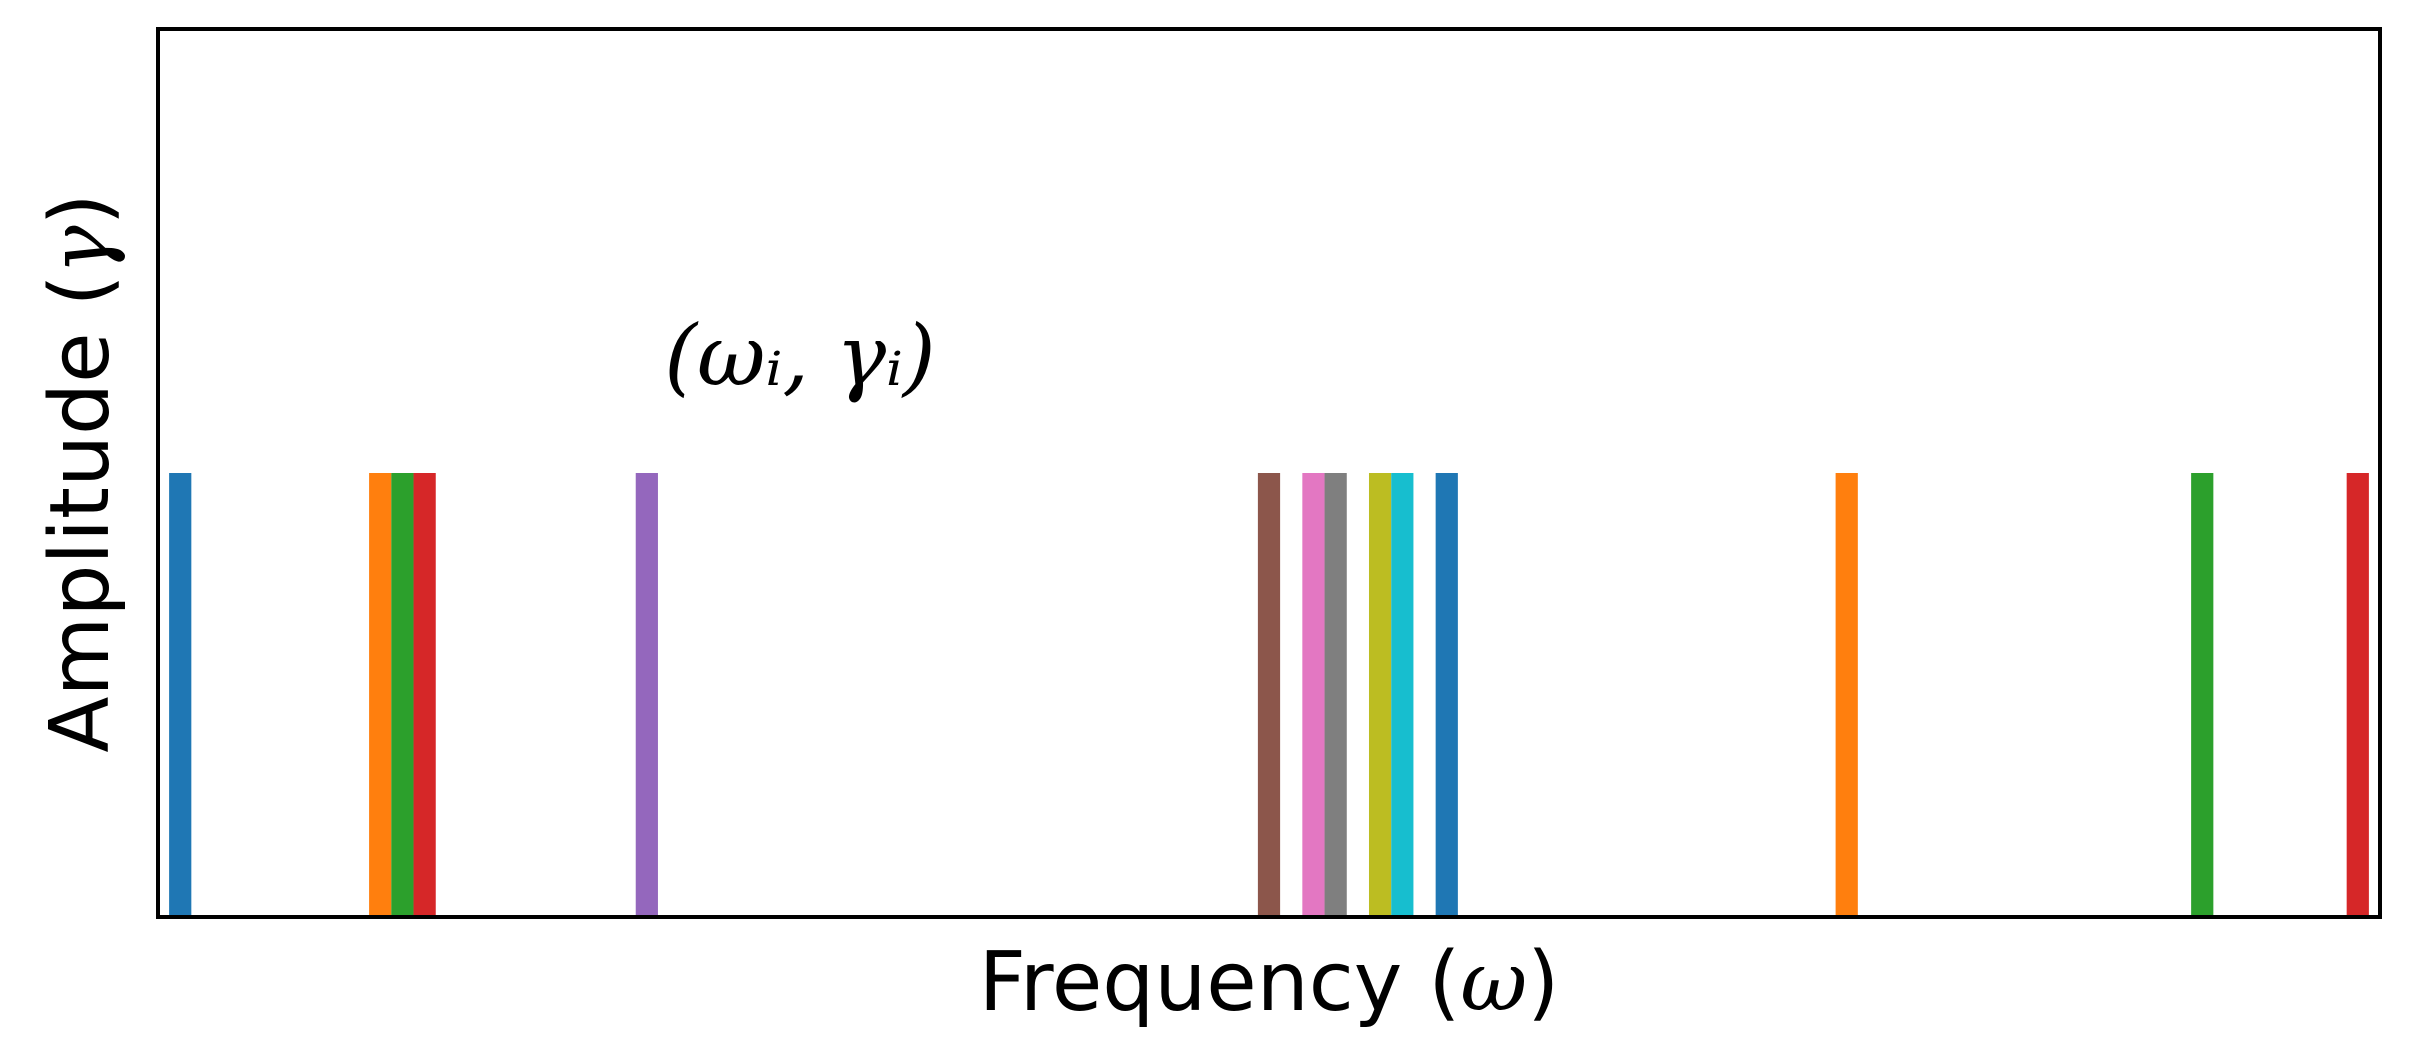 The image size is (2412, 1046). I want to click on x-axis-label: Frequency (ω), so click(1269, 982).